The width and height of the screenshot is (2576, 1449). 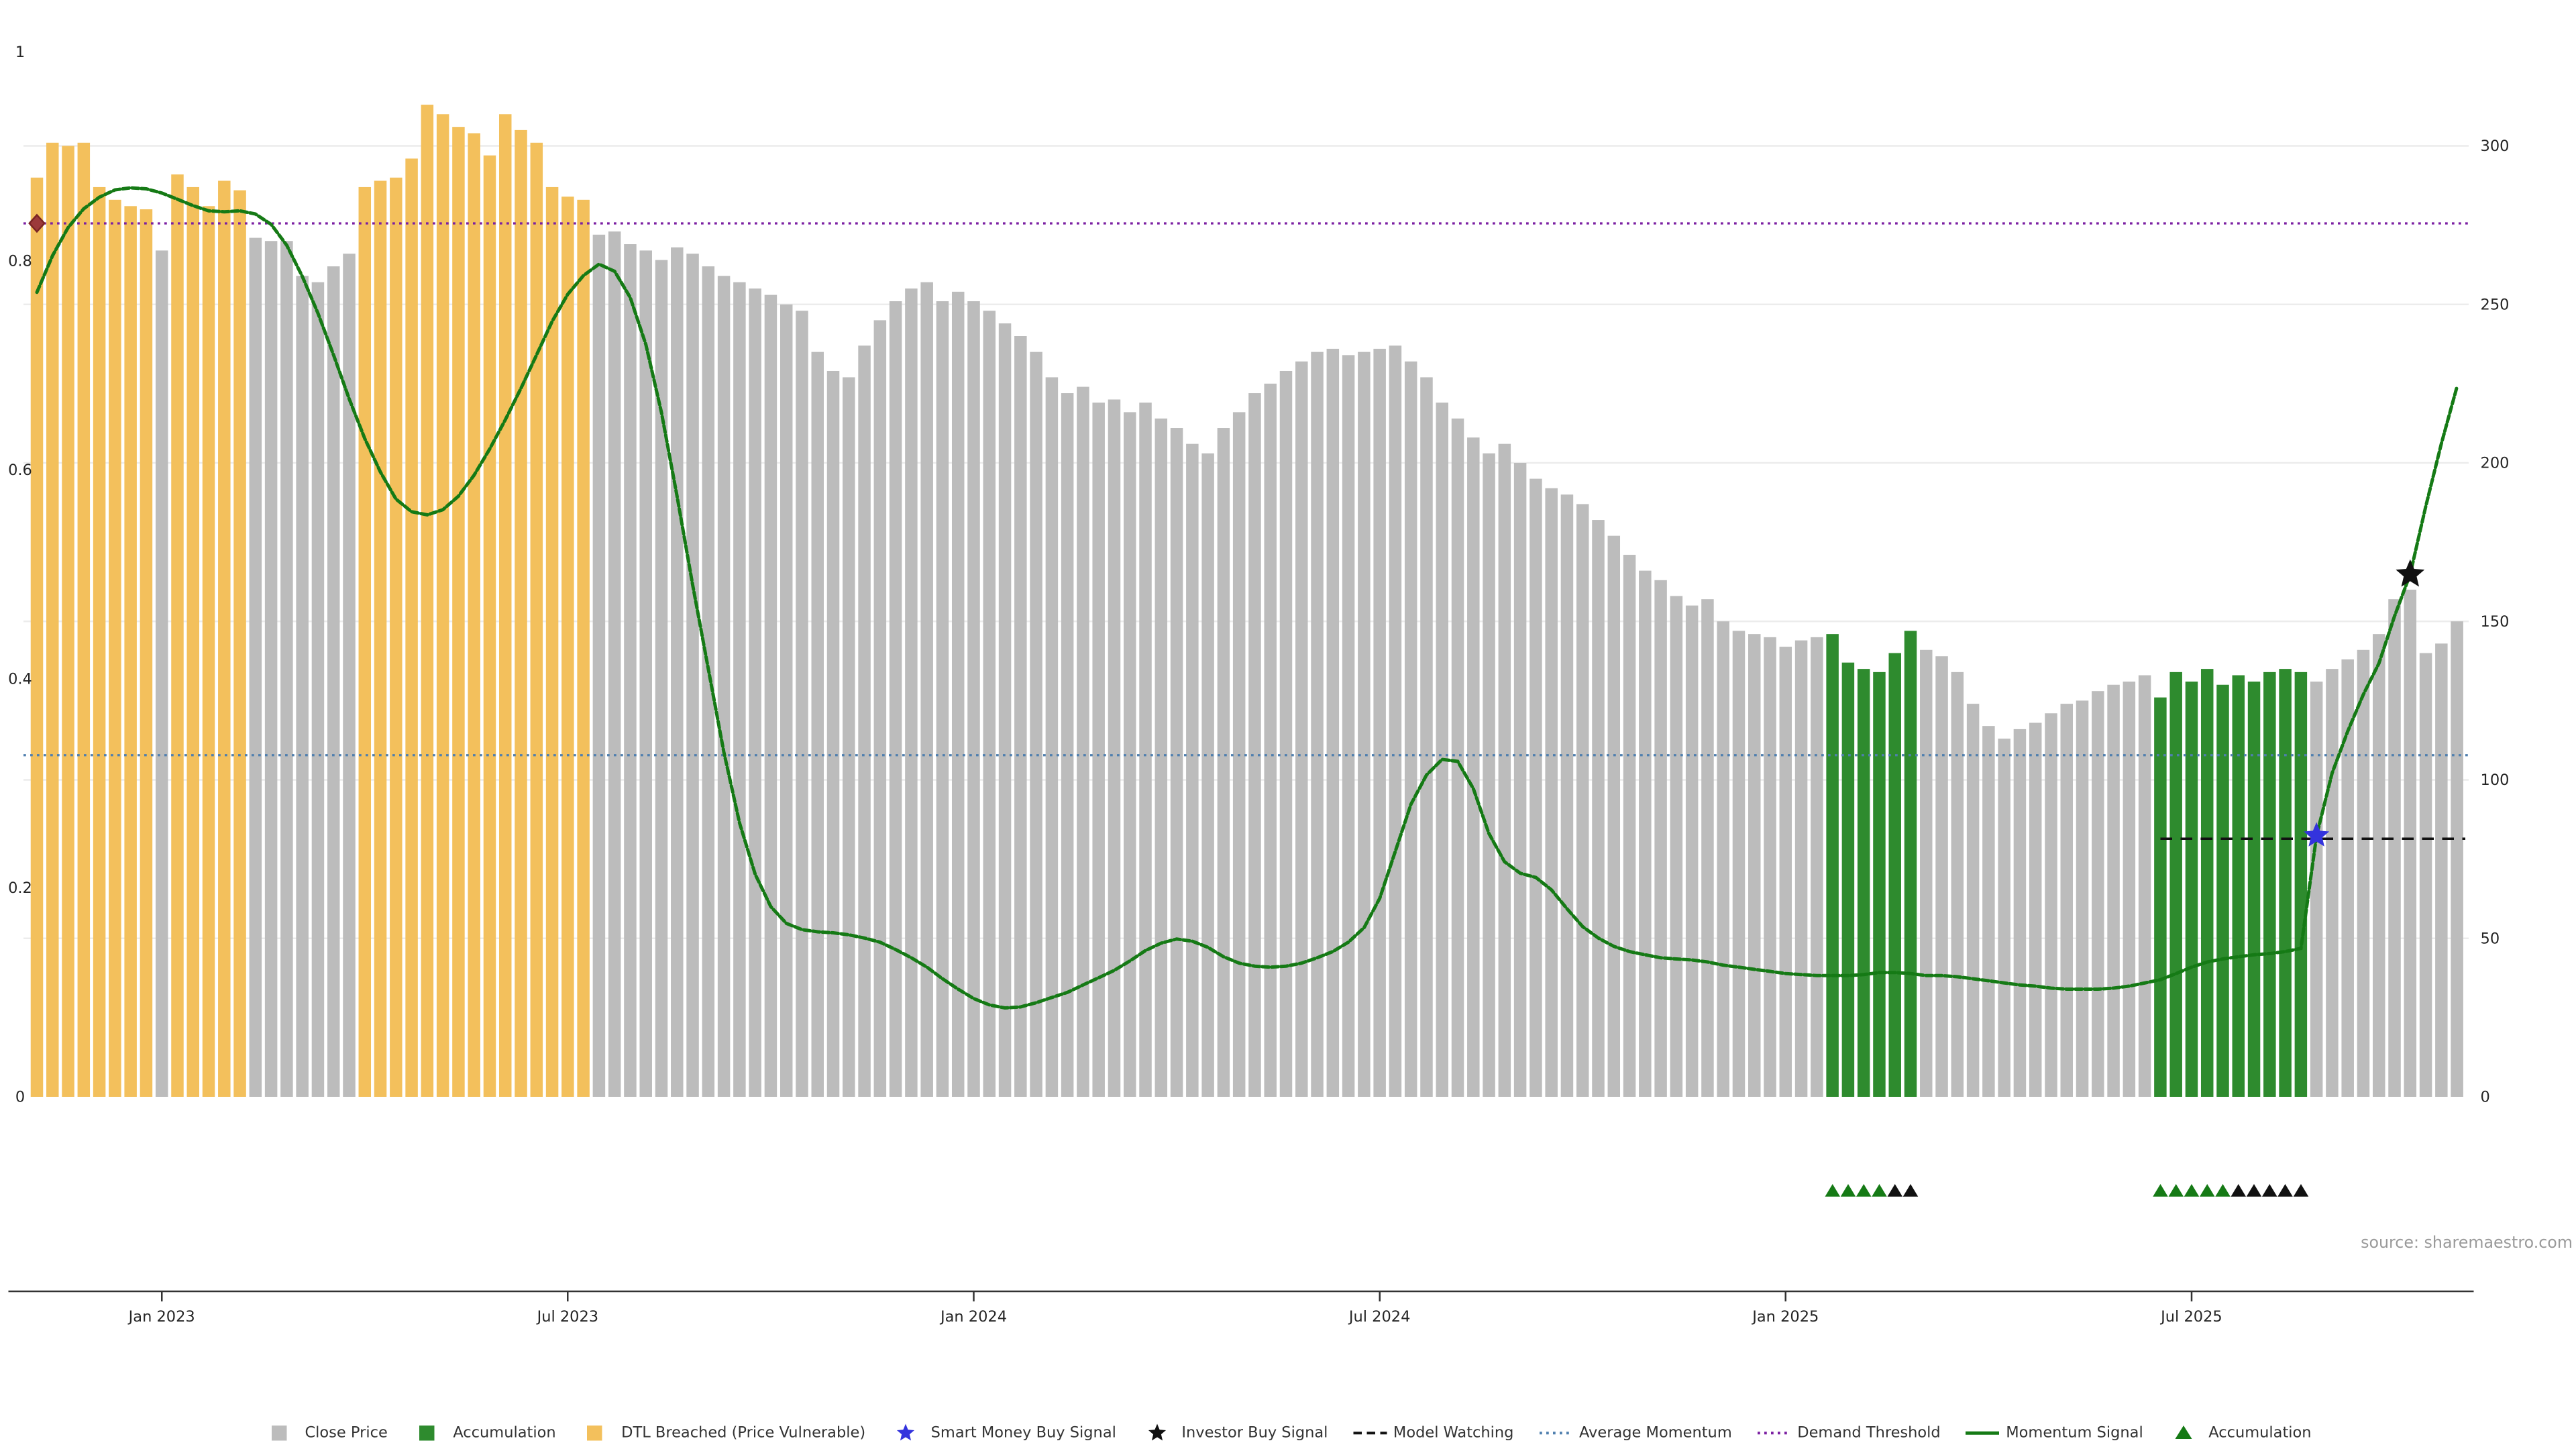 I want to click on source-attribution: source: sharemaestro.com, so click(x=2467, y=1243).